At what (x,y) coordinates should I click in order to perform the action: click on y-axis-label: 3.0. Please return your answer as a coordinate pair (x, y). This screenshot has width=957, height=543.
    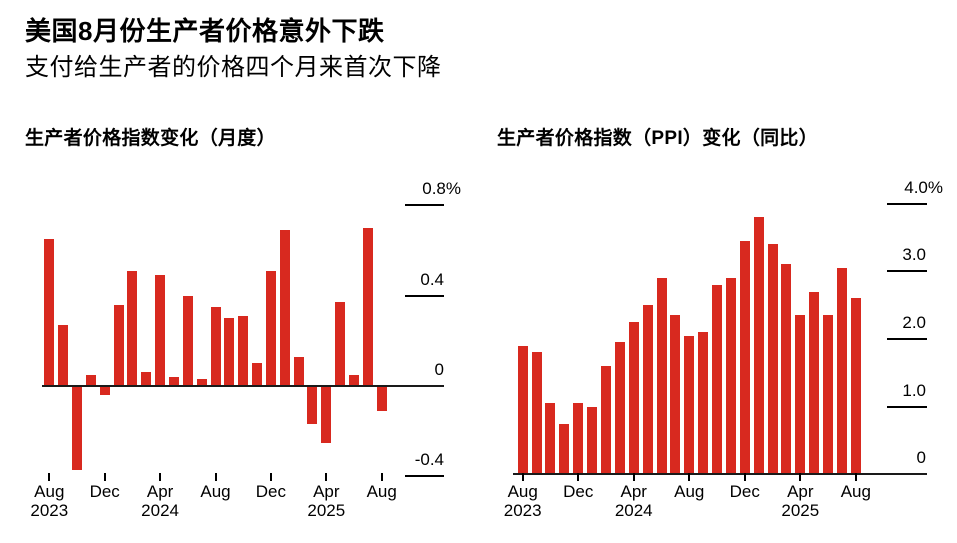
    Looking at the image, I should click on (914, 255).